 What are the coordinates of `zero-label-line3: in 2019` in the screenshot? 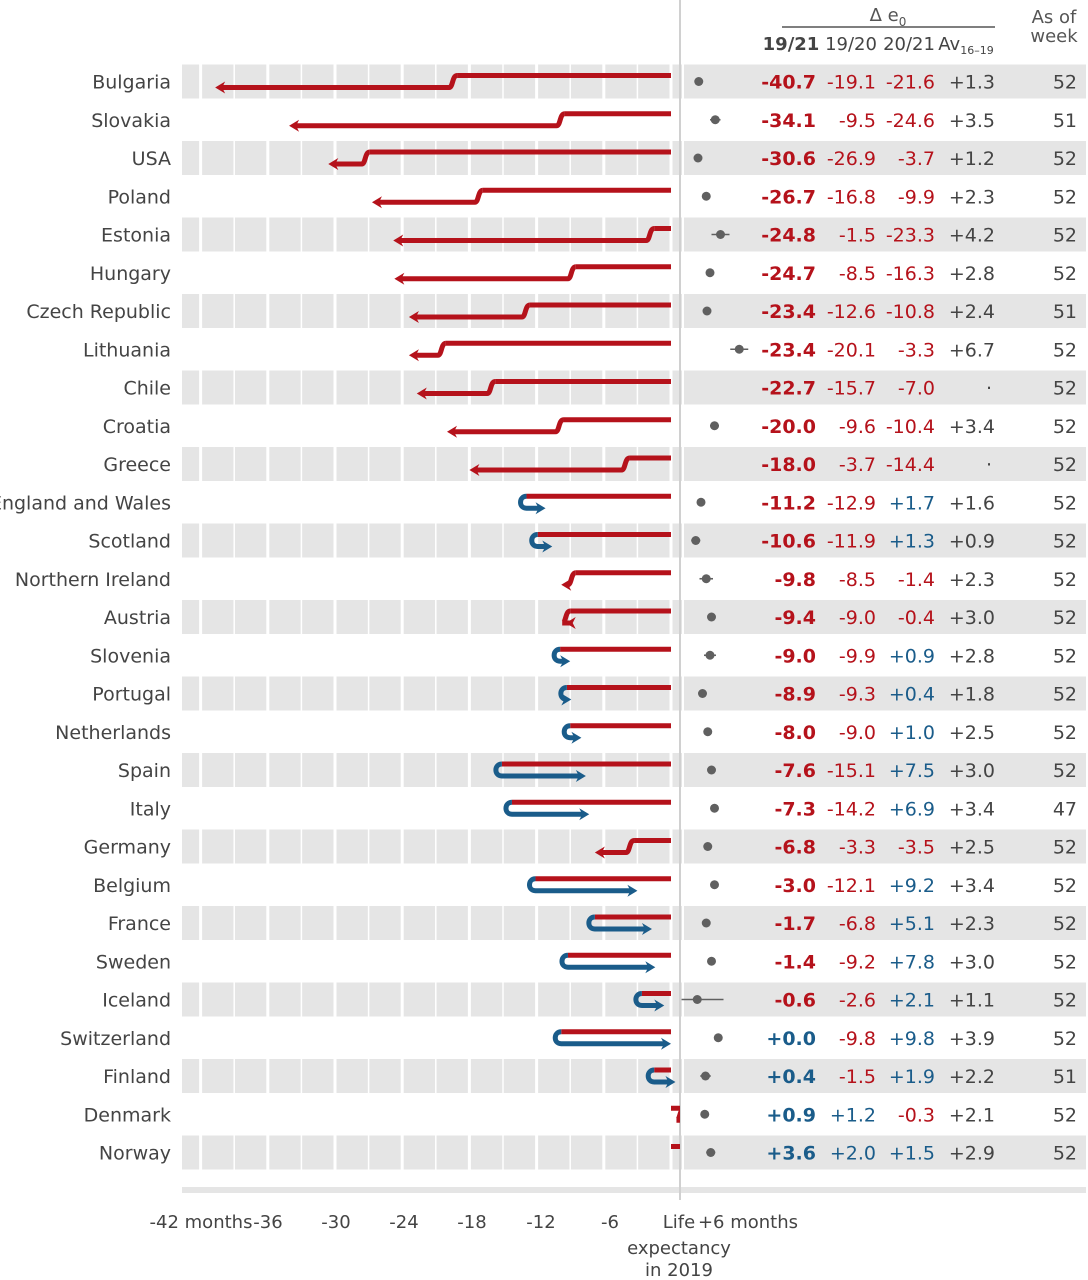 It's located at (679, 1270).